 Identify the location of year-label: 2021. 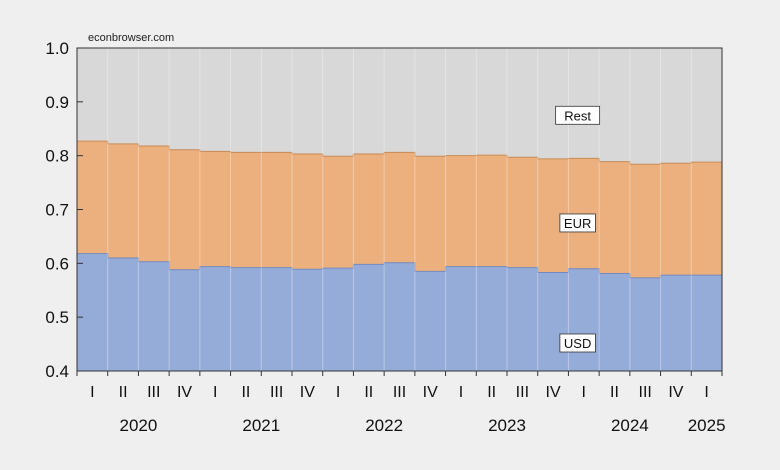
(261, 425).